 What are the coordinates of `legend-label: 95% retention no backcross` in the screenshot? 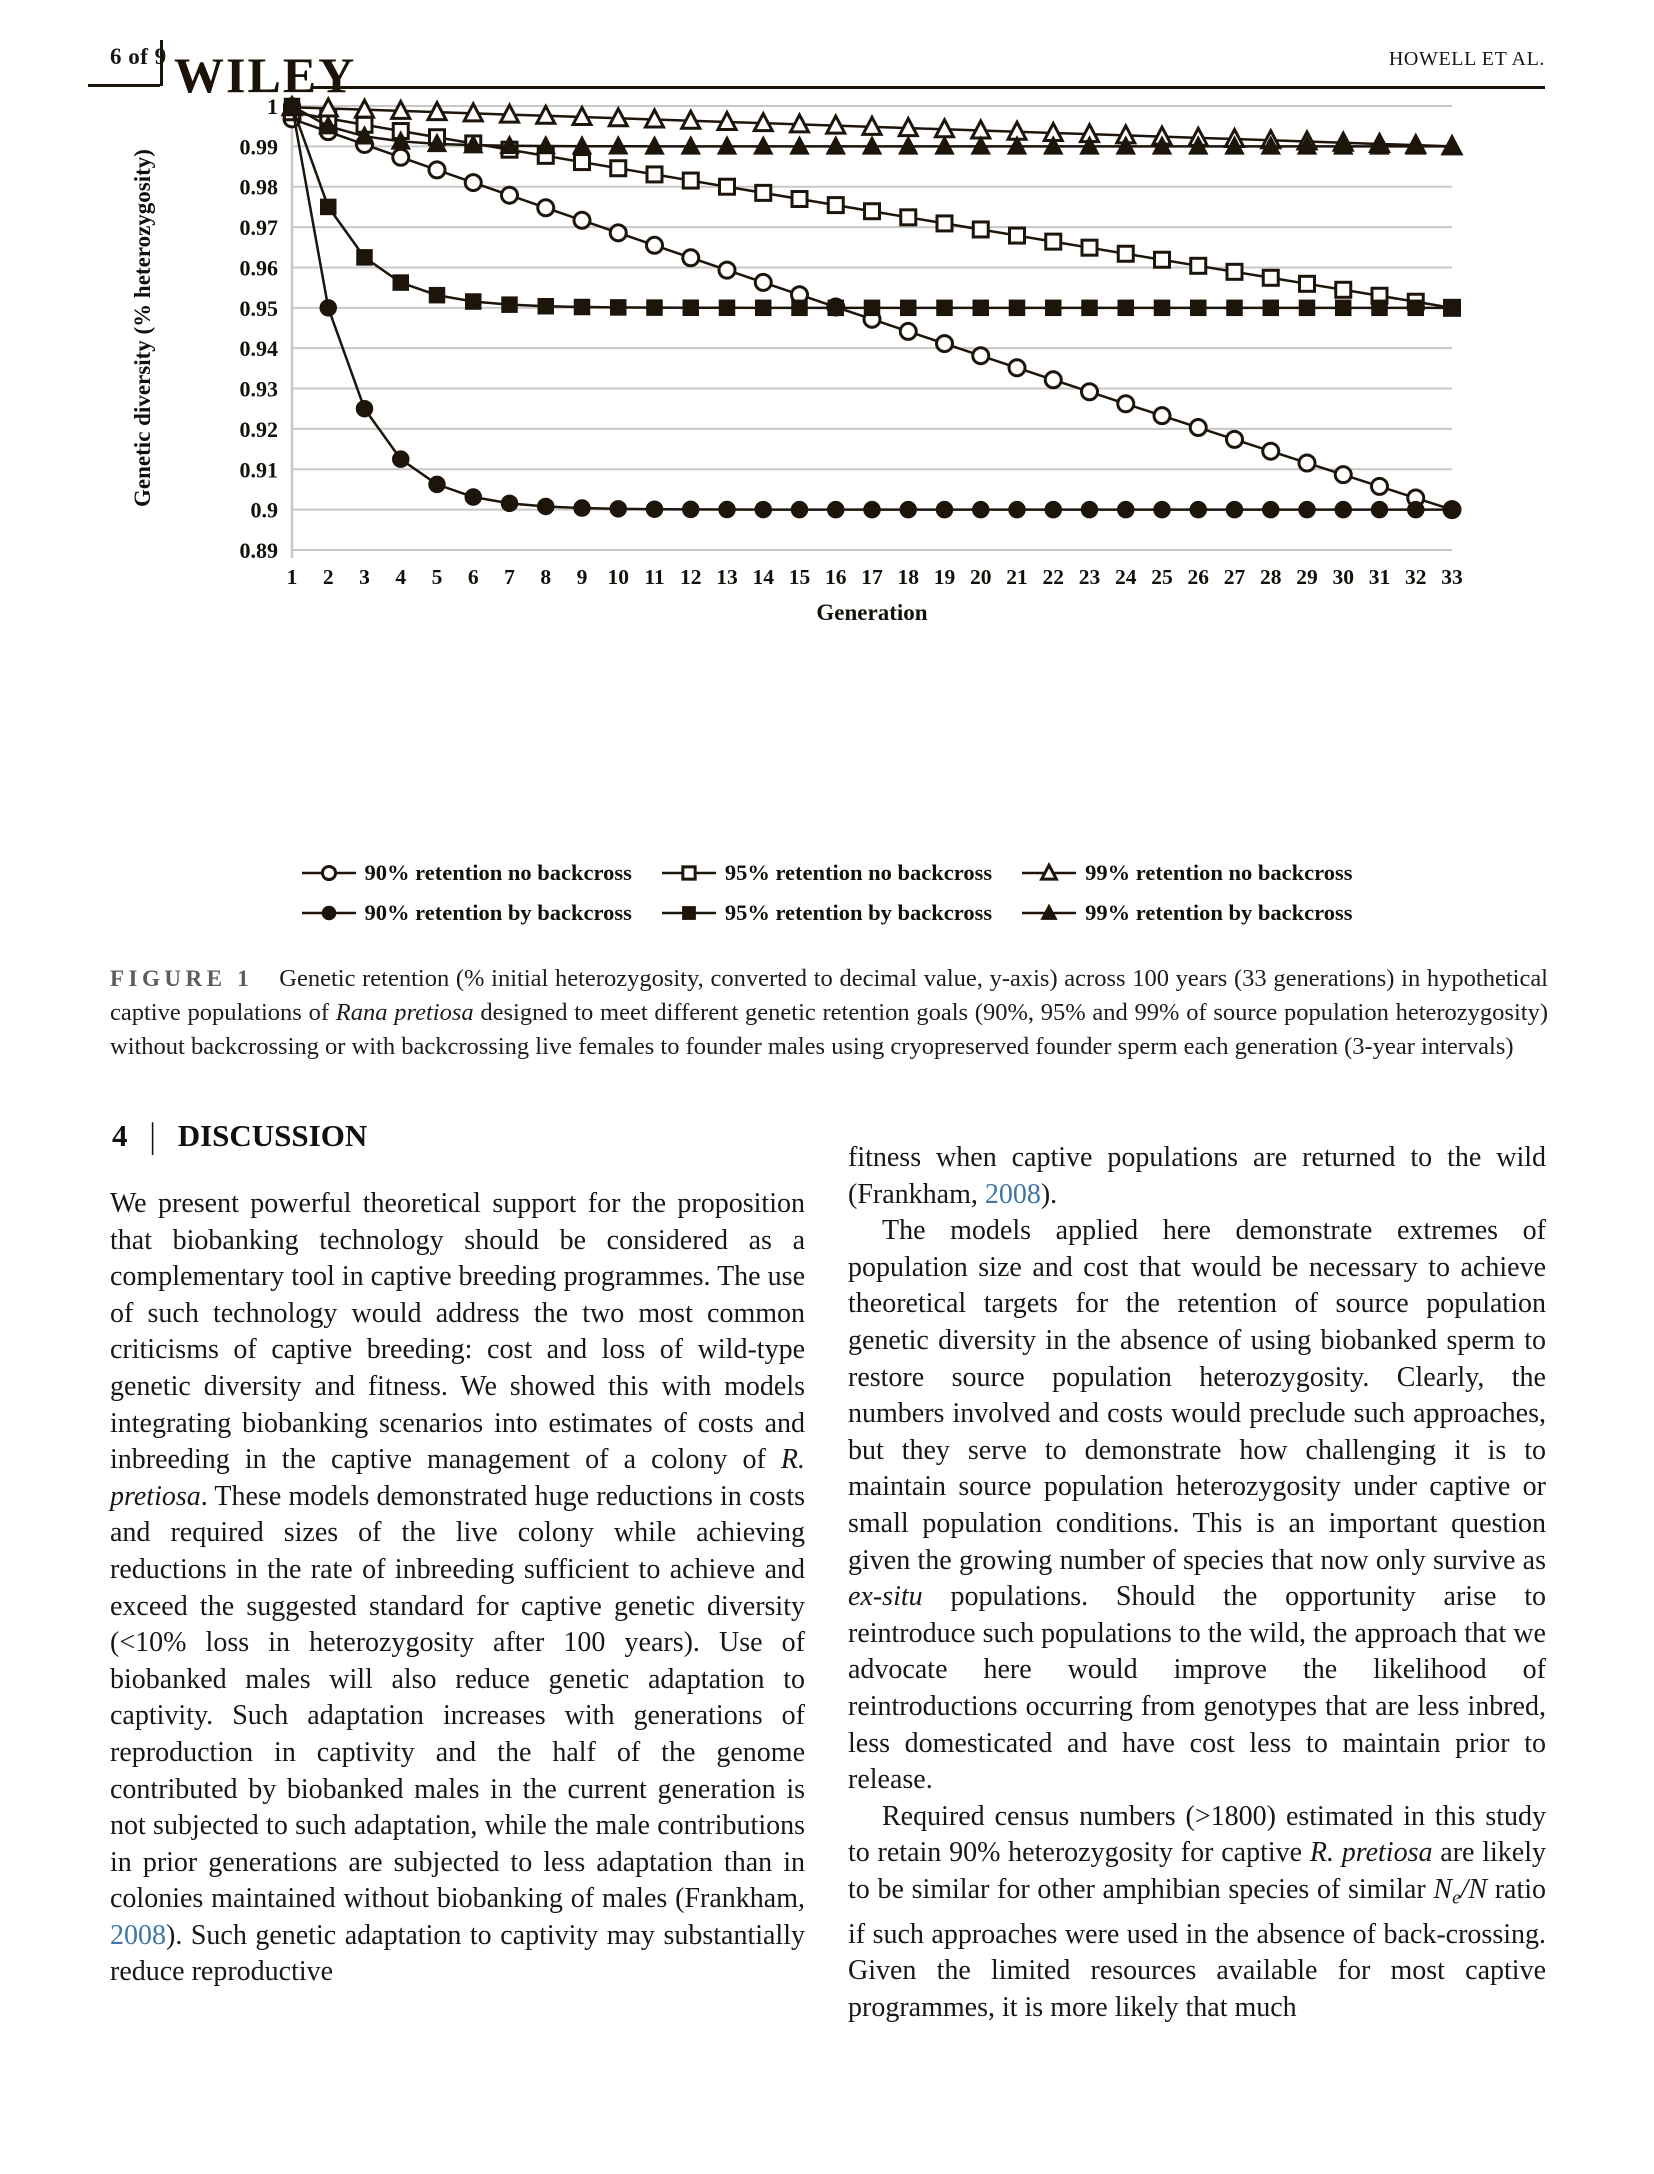 It's located at (858, 872).